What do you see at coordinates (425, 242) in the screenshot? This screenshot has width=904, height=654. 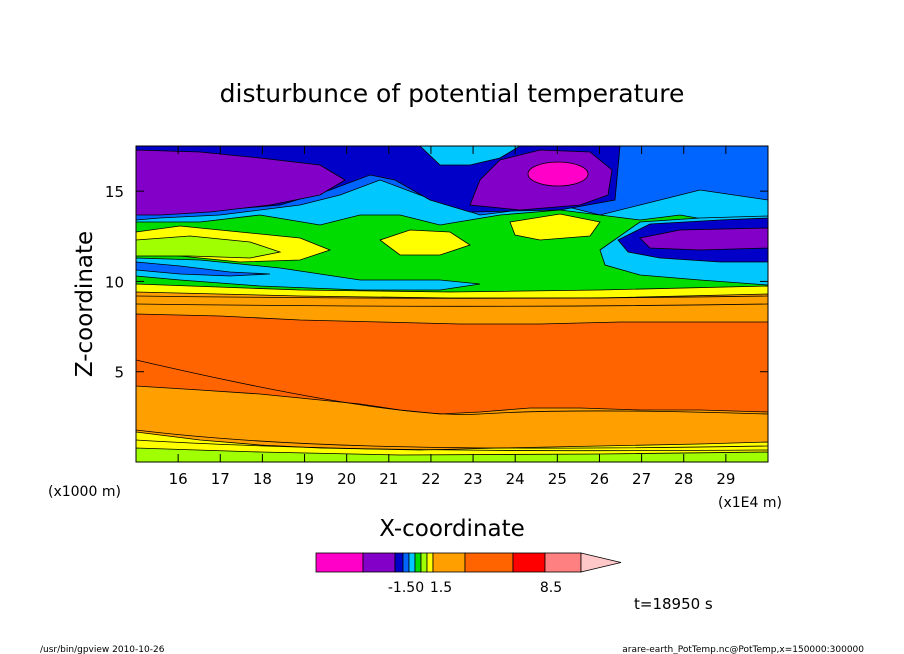 I see `contour-yellow-center` at bounding box center [425, 242].